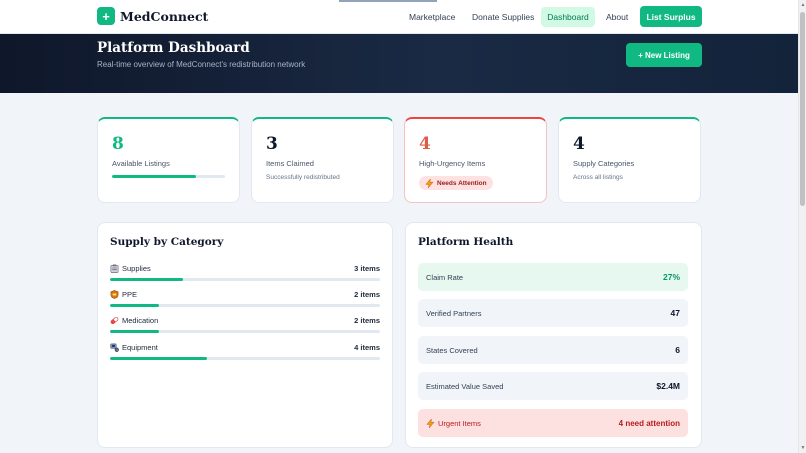 Image resolution: width=806 pixels, height=453 pixels. I want to click on stat-label: Items Claimed, so click(290, 163).